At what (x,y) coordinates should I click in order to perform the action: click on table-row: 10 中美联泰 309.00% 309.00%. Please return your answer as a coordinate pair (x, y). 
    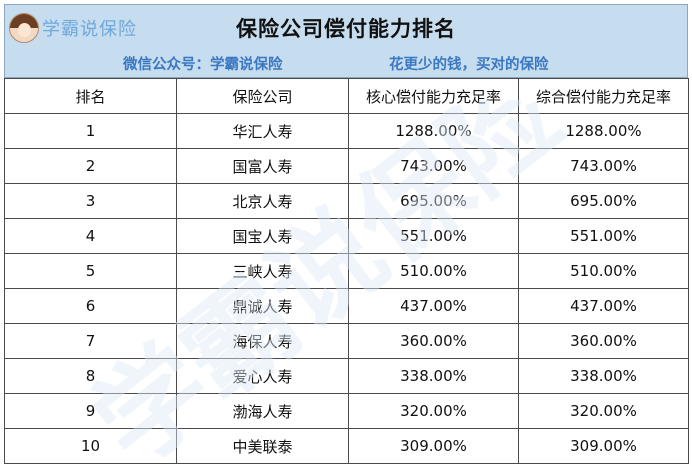
    Looking at the image, I should click on (346, 446).